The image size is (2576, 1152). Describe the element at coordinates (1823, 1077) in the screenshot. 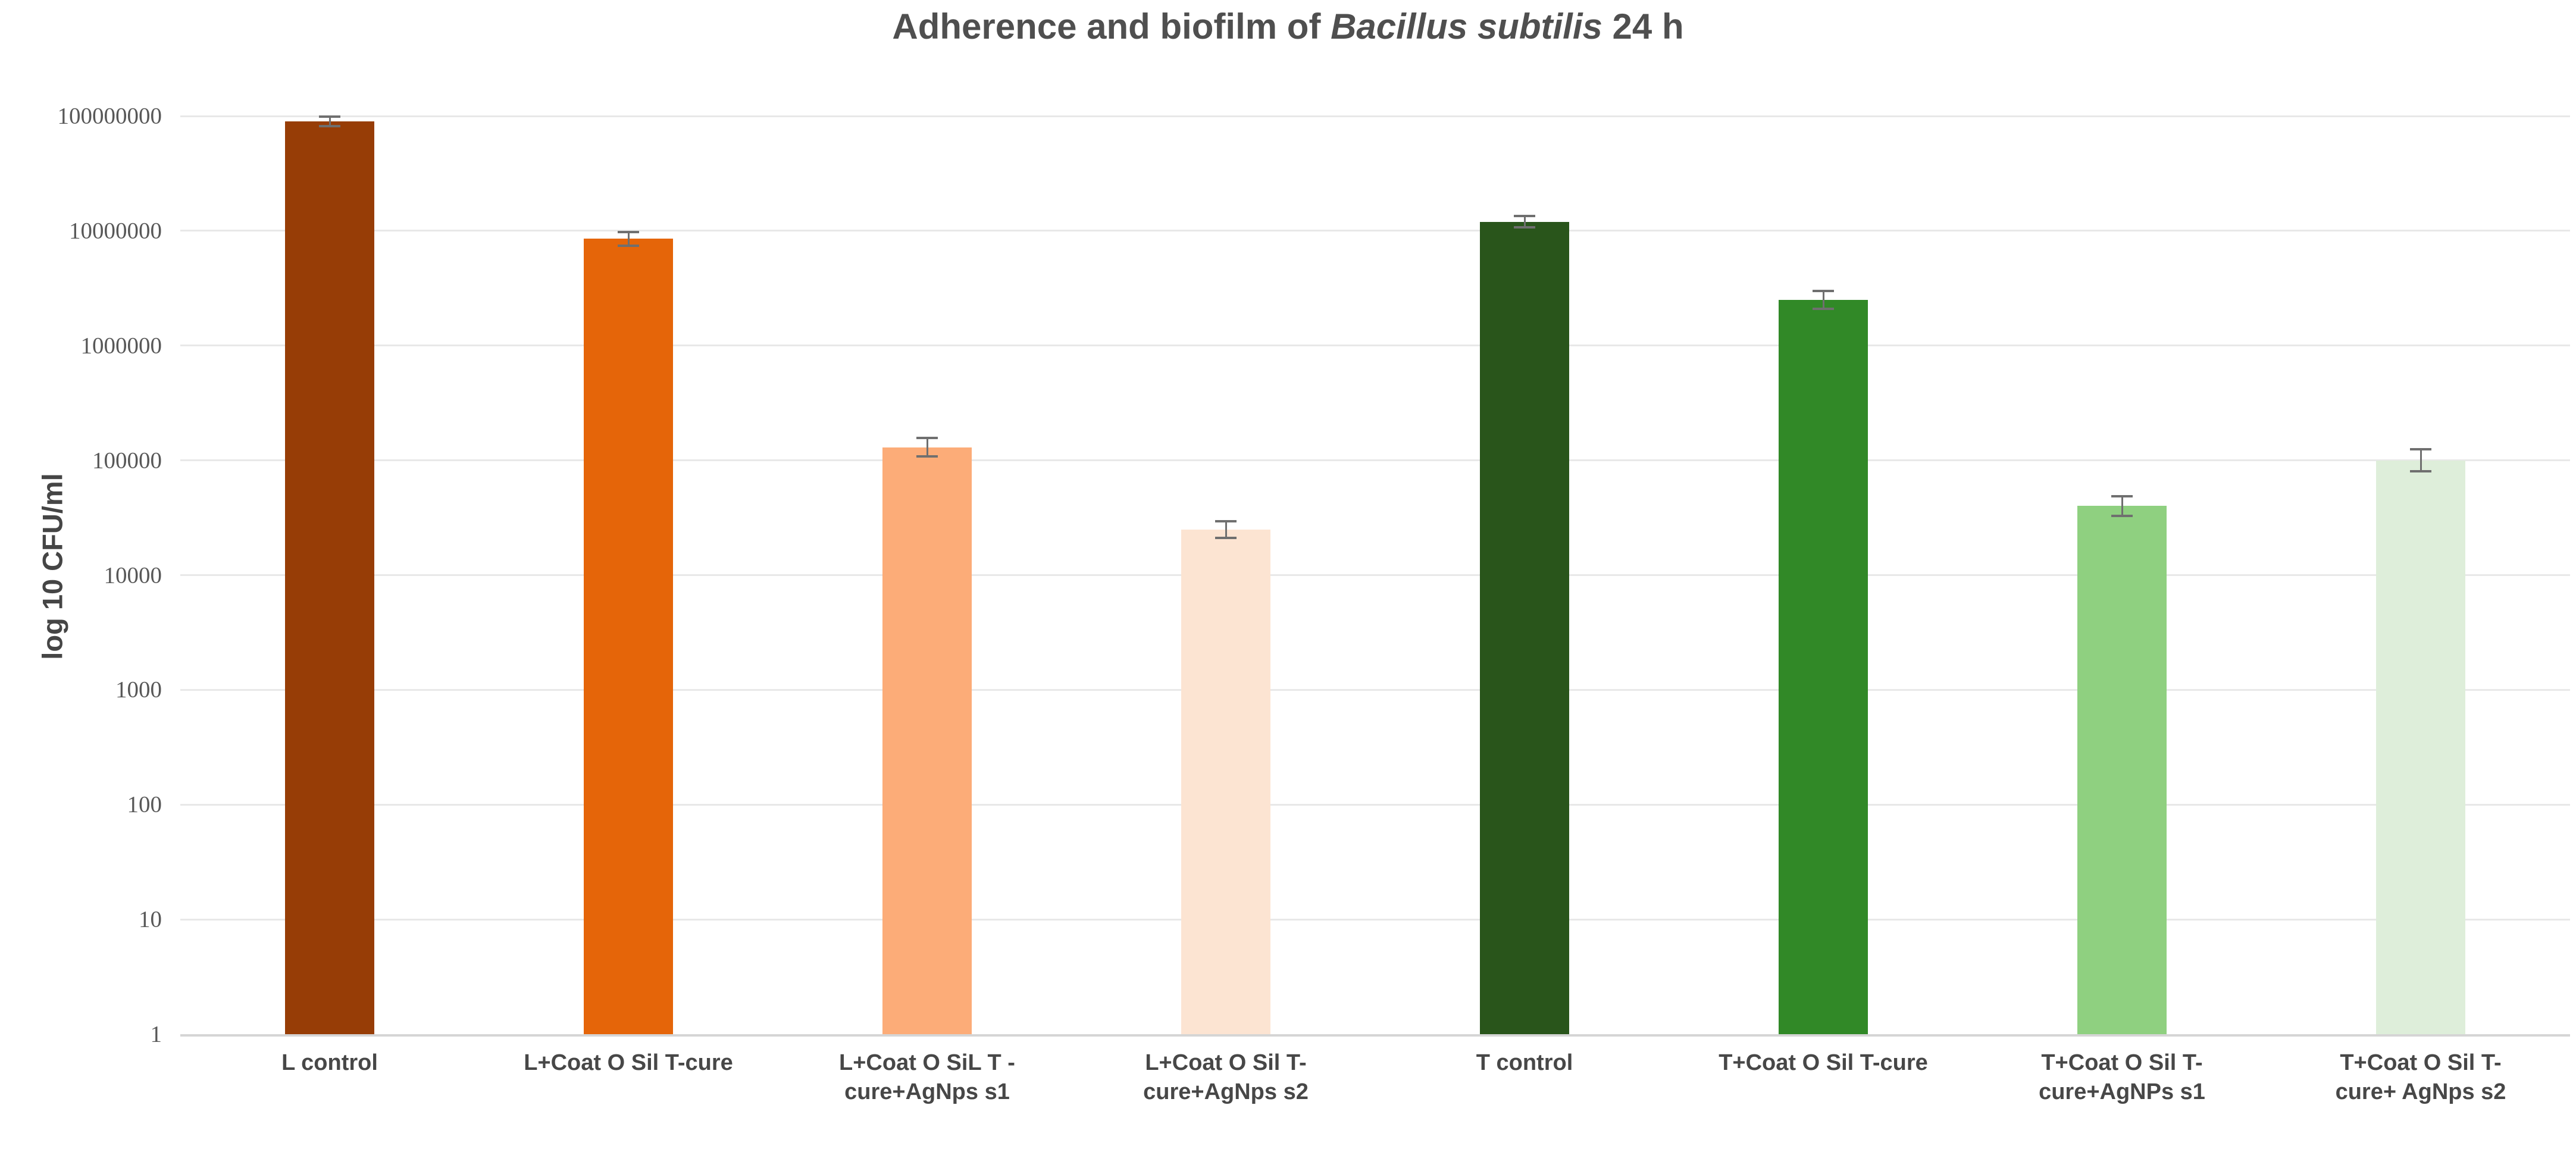

I see `x-axis-label-6: T+Coat O Sil T-cure` at that location.